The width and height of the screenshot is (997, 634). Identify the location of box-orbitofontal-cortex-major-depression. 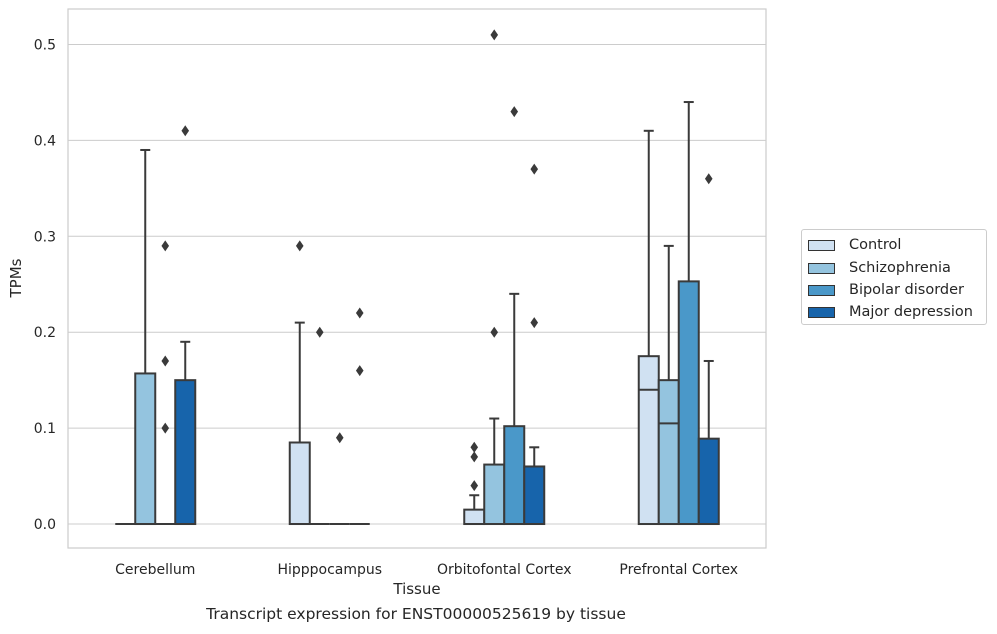
(534, 344).